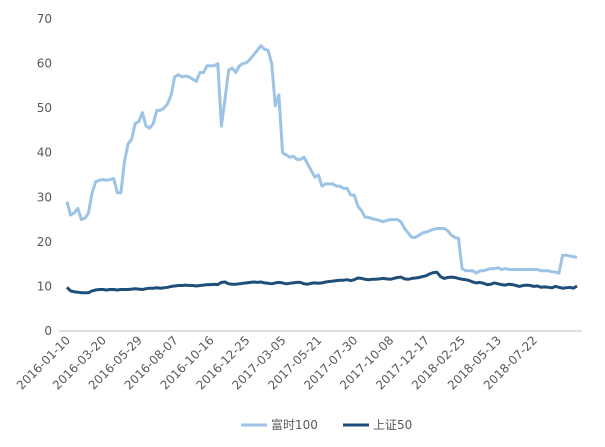 The height and width of the screenshot is (447, 605). I want to click on legend-label: 富时100, so click(294, 424).